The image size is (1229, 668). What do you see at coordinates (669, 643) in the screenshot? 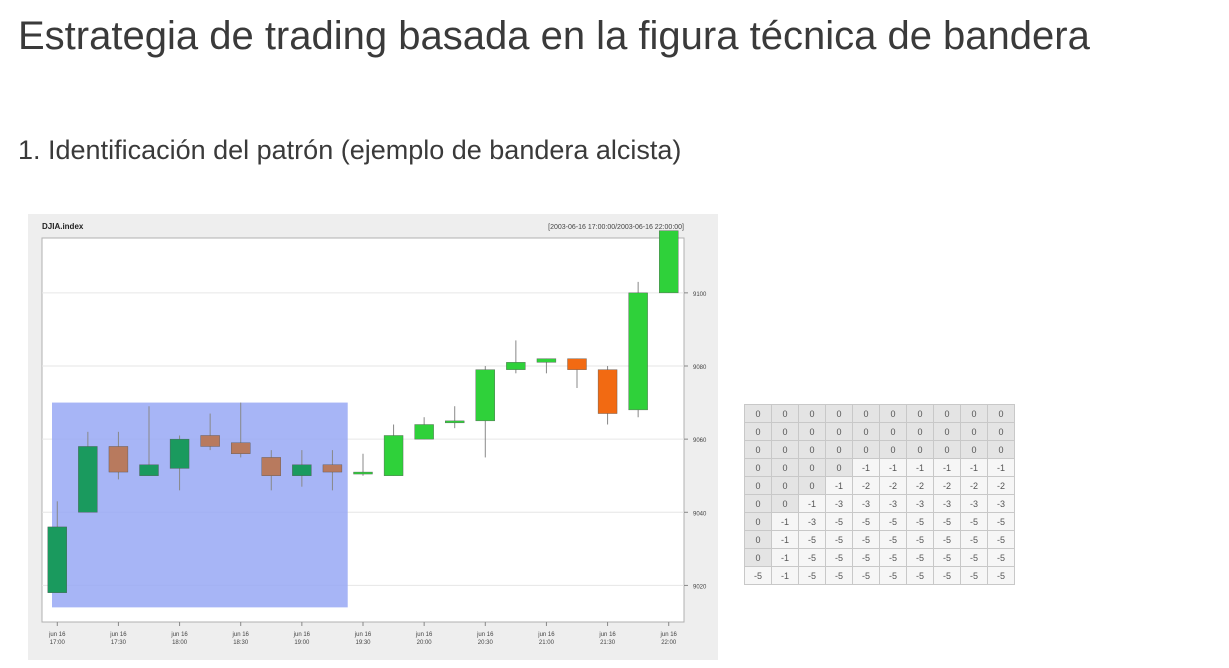
I see `x-tick-label-time: 22:00` at bounding box center [669, 643].